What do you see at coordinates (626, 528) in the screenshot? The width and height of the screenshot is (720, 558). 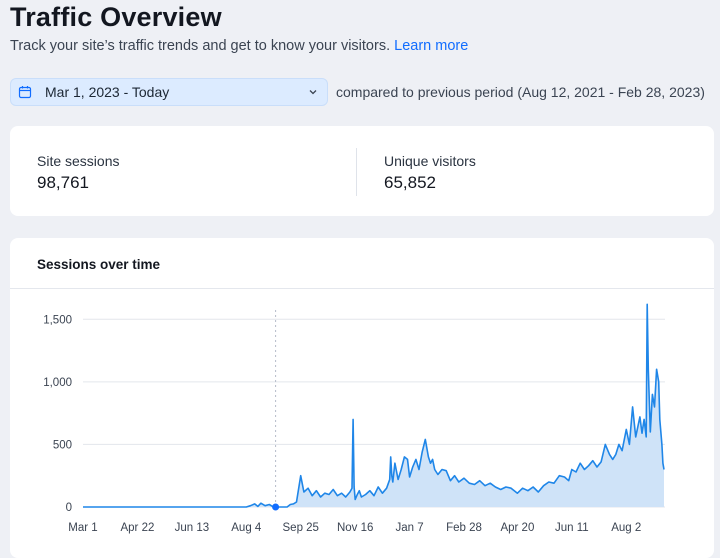 I see `x-tick-label: Aug 2` at bounding box center [626, 528].